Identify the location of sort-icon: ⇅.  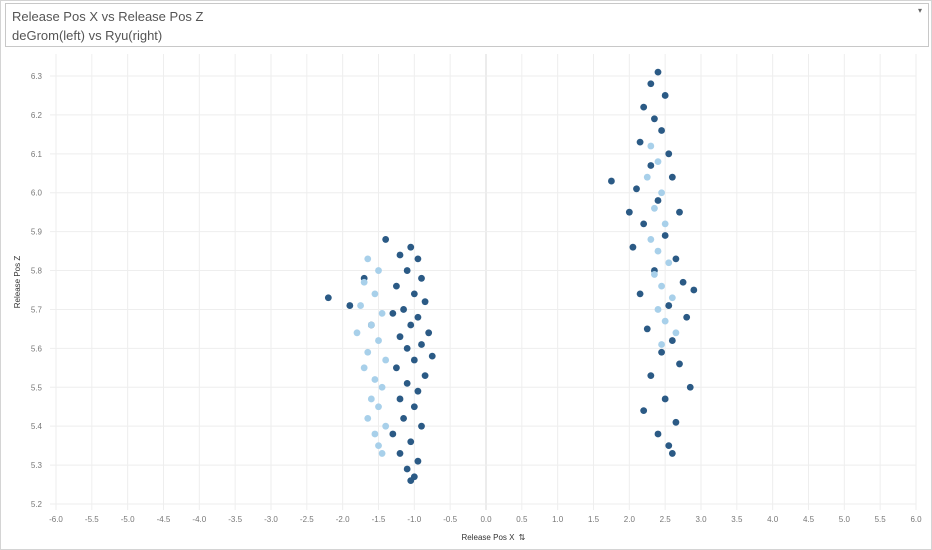
(522, 537).